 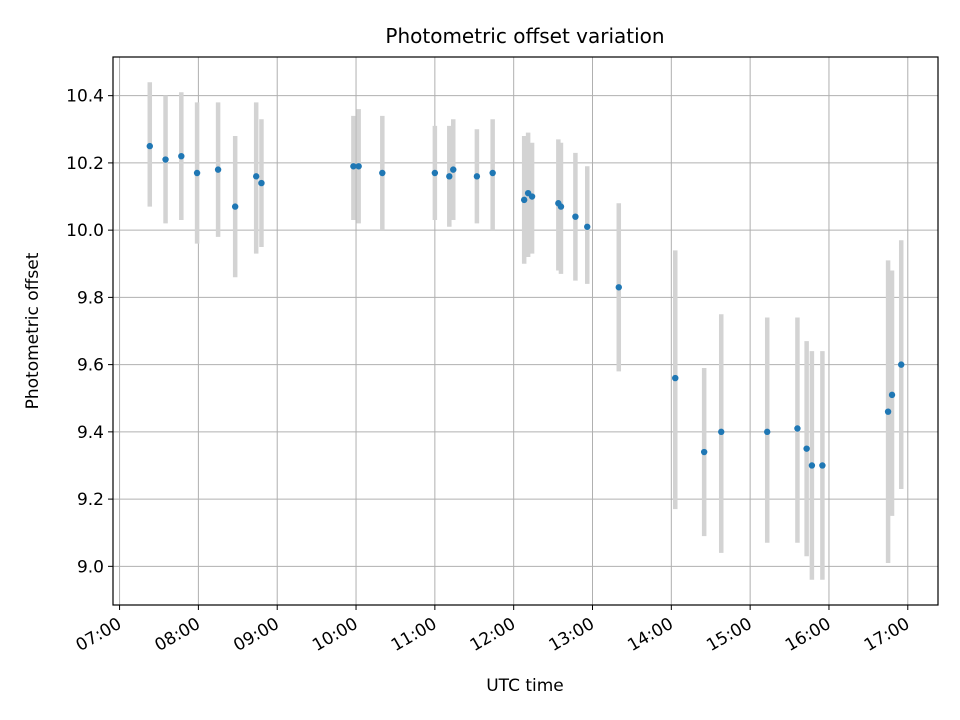 I want to click on x-axis-label: UTC time, so click(x=525, y=686).